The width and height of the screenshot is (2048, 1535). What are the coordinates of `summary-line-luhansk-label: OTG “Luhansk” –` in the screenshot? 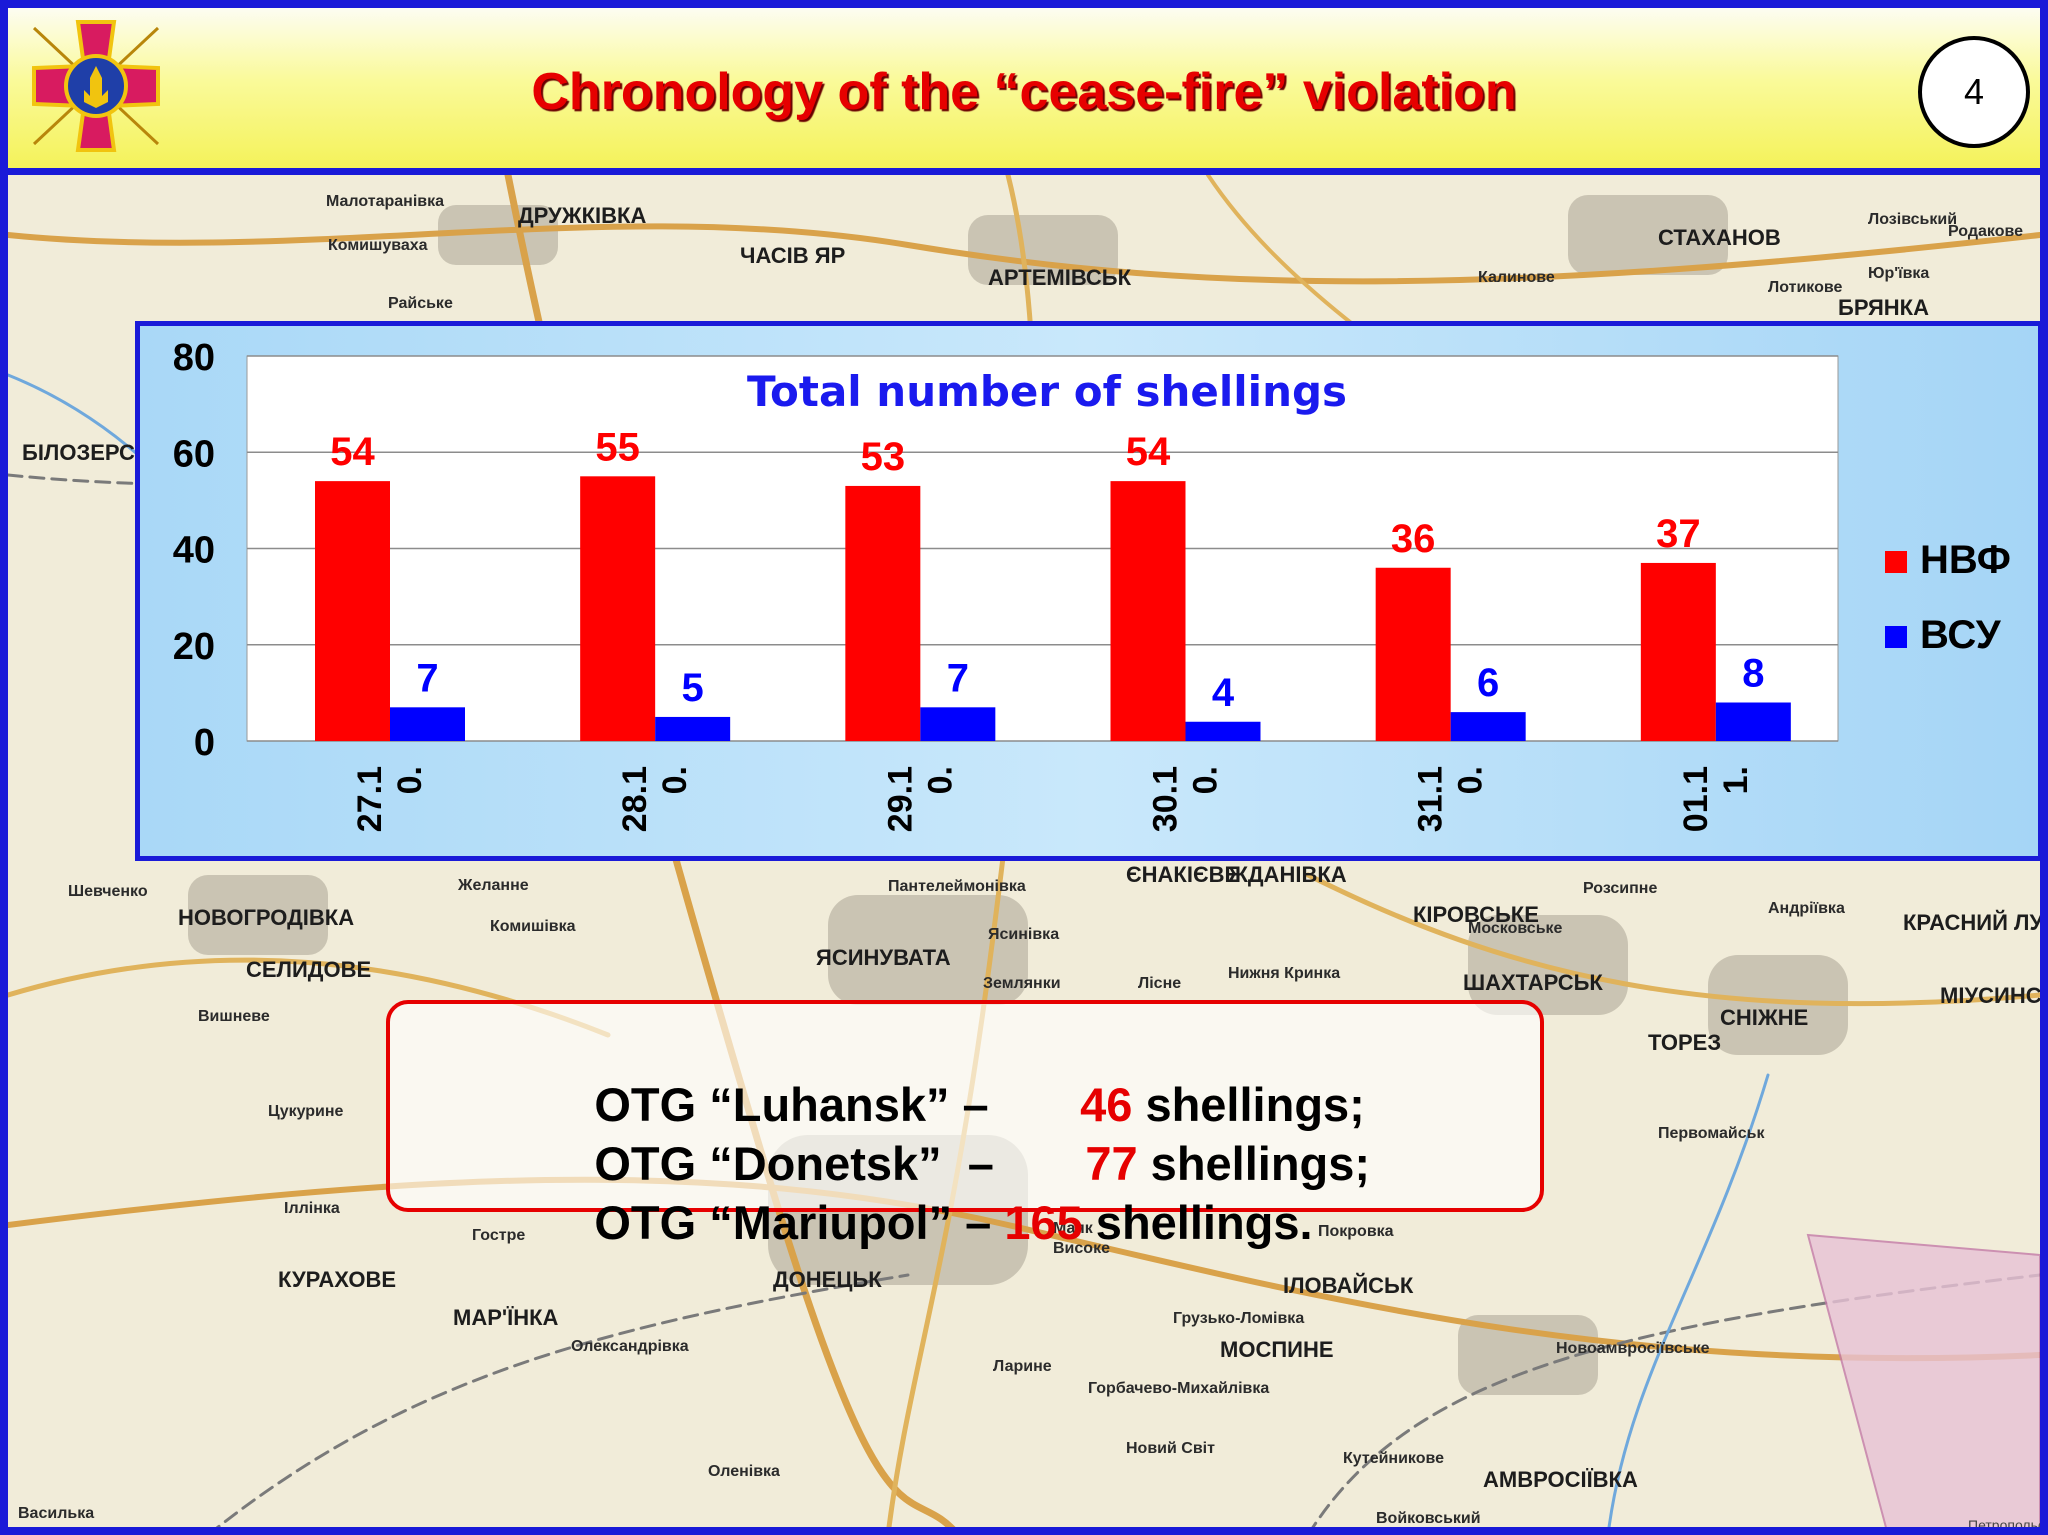 It's located at (837, 1104).